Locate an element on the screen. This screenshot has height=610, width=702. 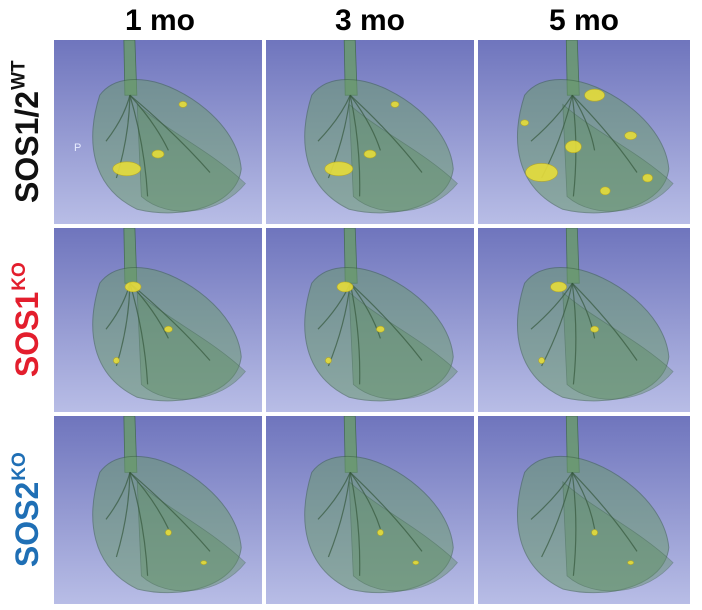
orientation-marker: P is located at coordinates (78, 148).